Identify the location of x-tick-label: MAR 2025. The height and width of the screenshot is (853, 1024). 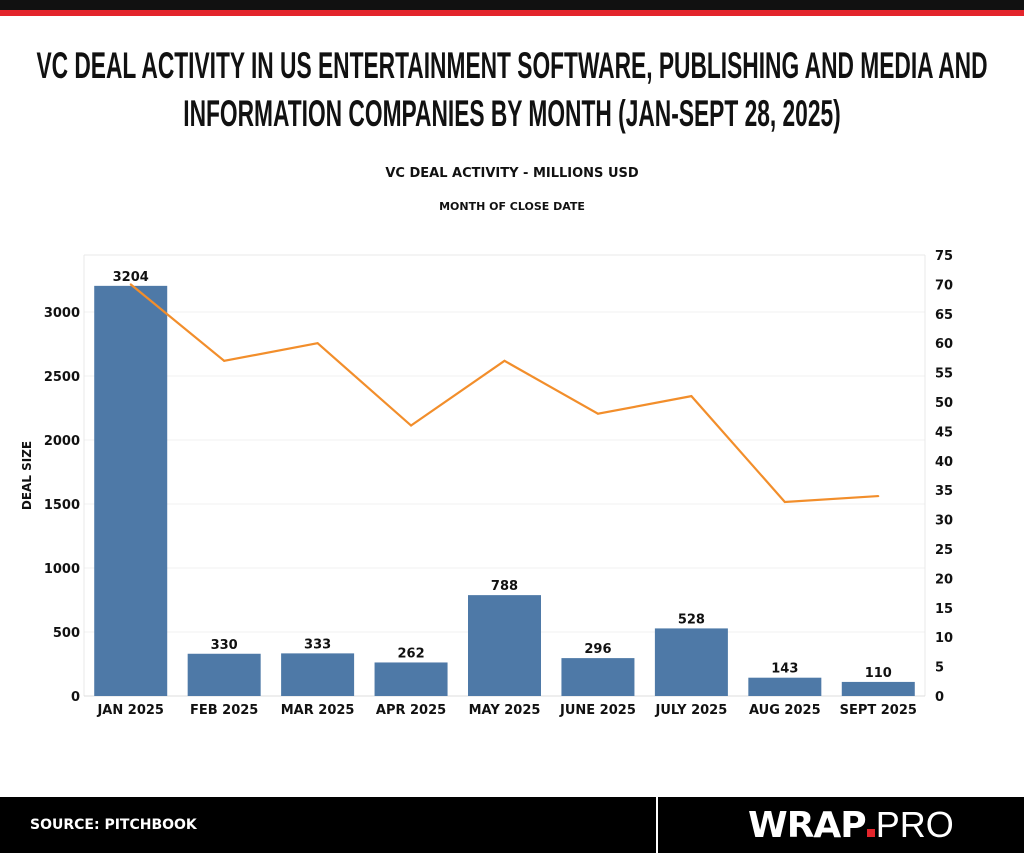
(318, 710).